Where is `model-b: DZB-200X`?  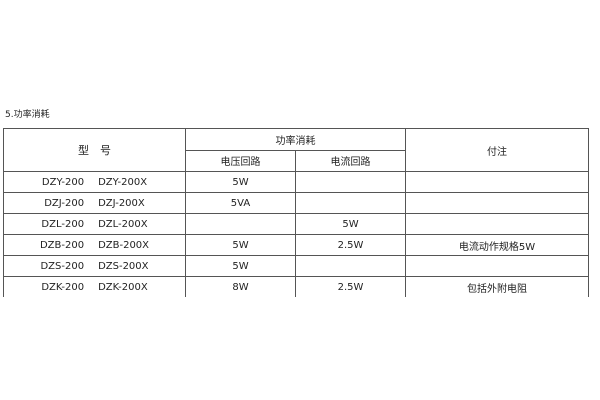 model-b: DZB-200X is located at coordinates (124, 245).